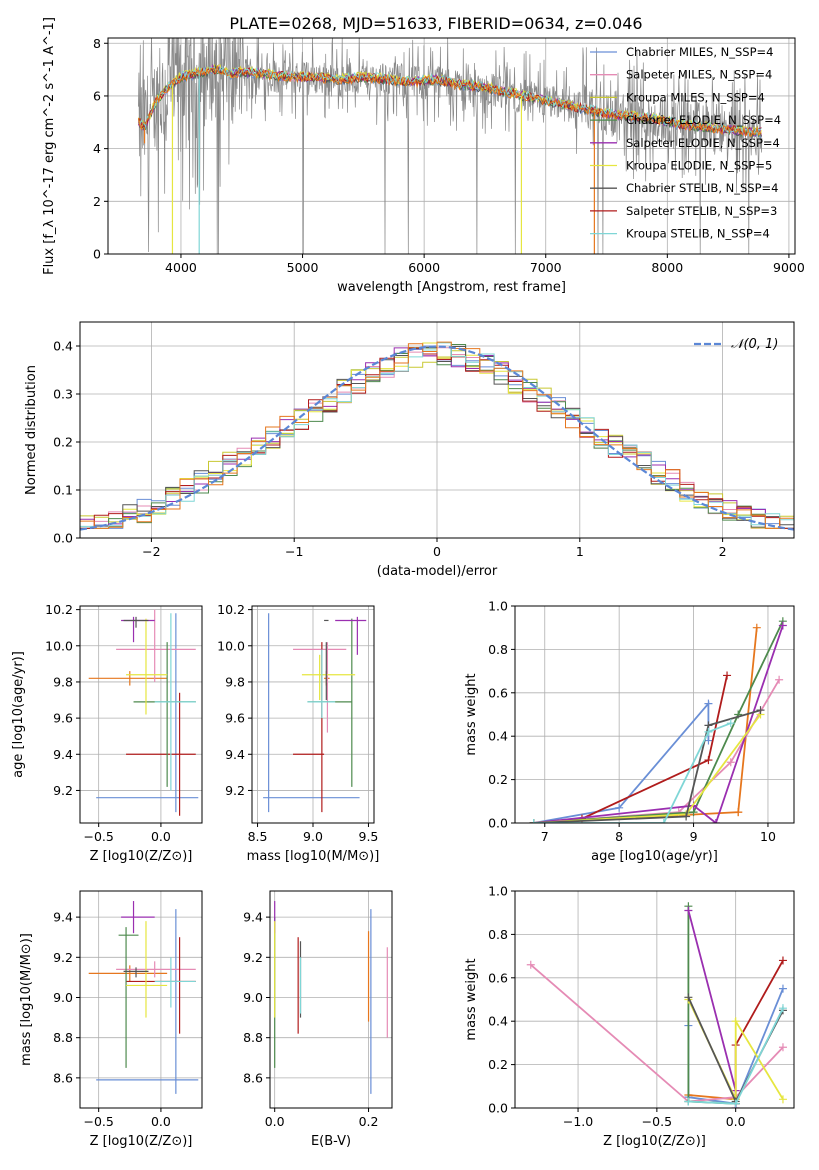  What do you see at coordinates (437, 438) in the screenshot?
I see `normal-curve` at bounding box center [437, 438].